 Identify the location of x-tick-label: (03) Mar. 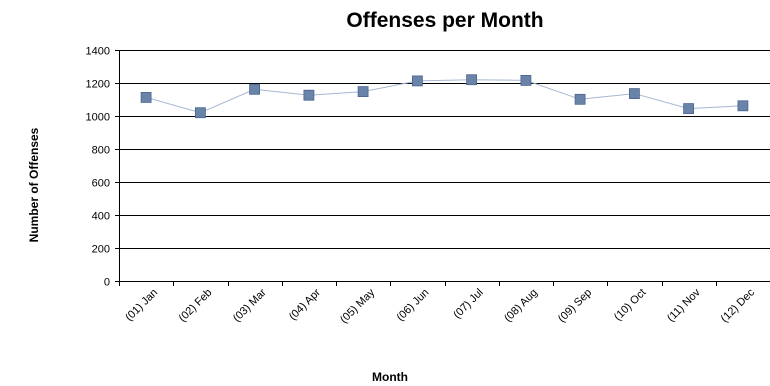
(250, 305).